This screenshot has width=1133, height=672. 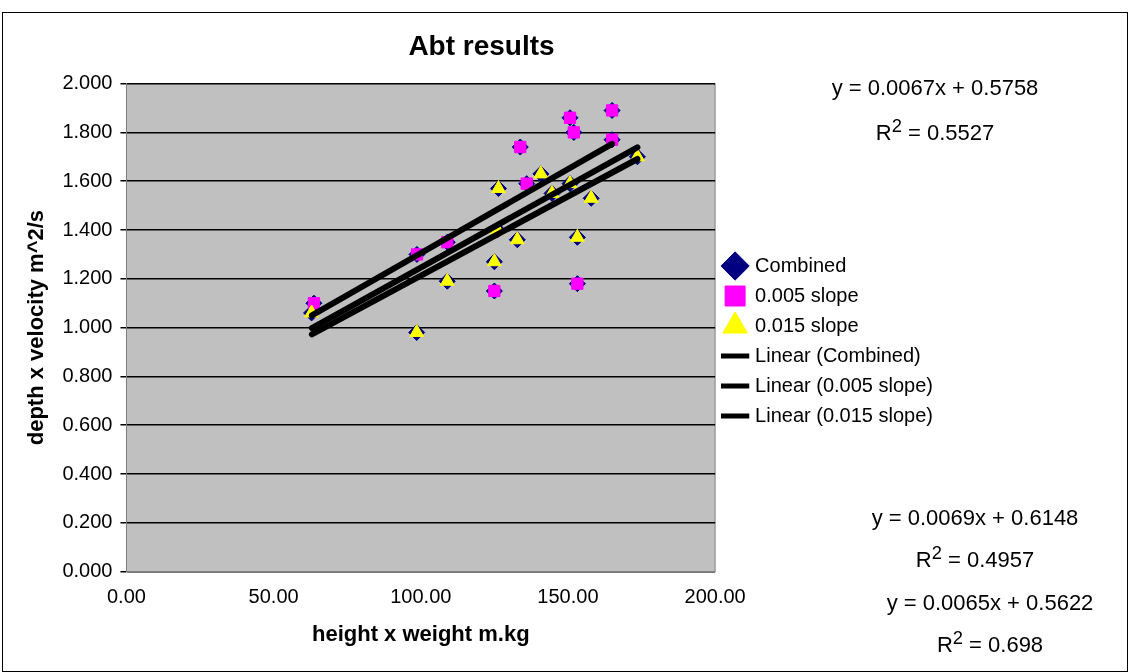 What do you see at coordinates (87, 130) in the screenshot?
I see `y-tick-label: 1.800` at bounding box center [87, 130].